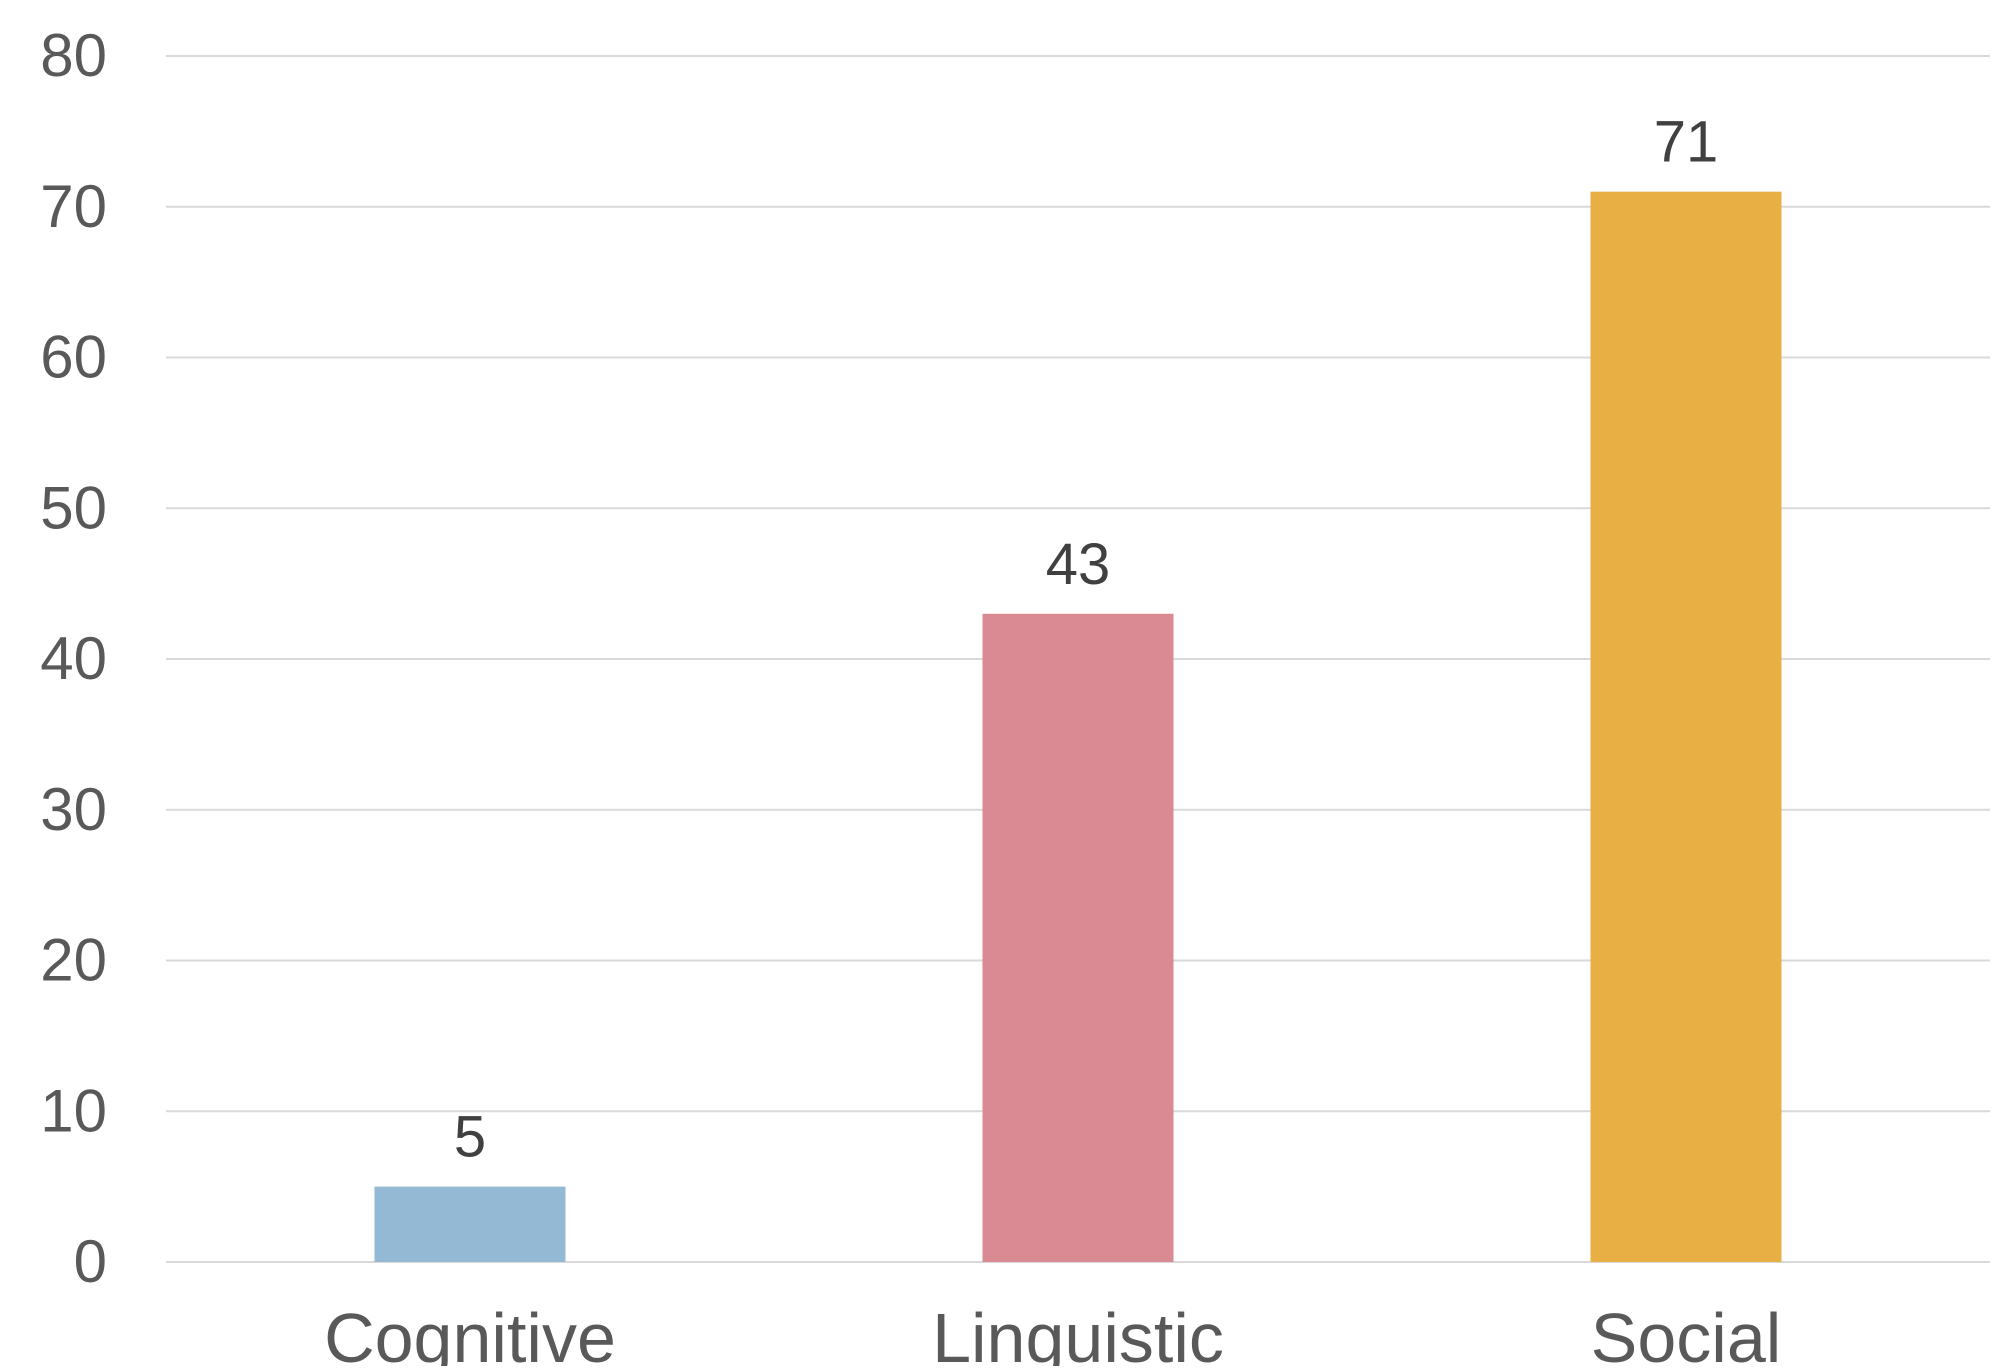  I want to click on y-tick-label: 40, so click(73, 658).